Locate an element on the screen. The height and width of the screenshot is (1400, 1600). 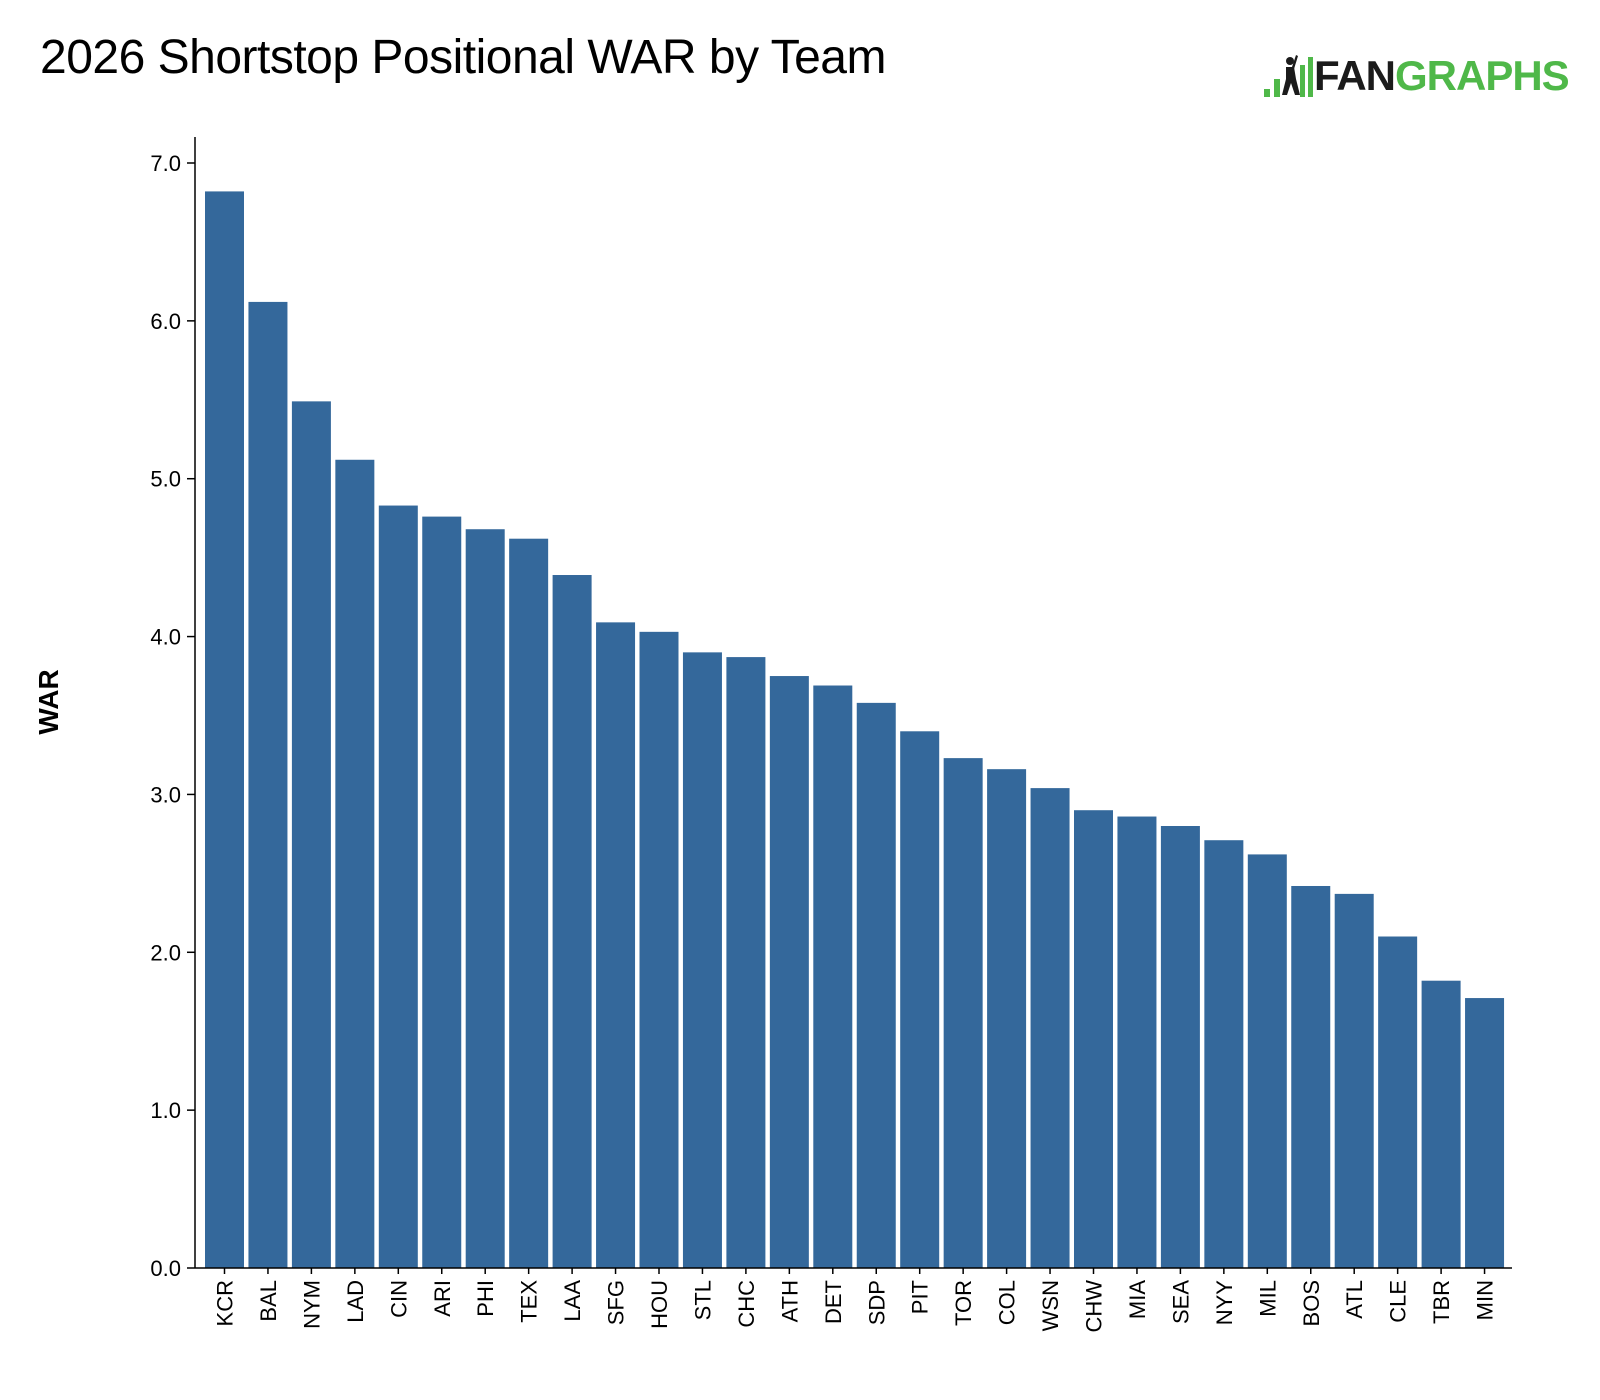
y-tick-label: 4.0 is located at coordinates (165, 637).